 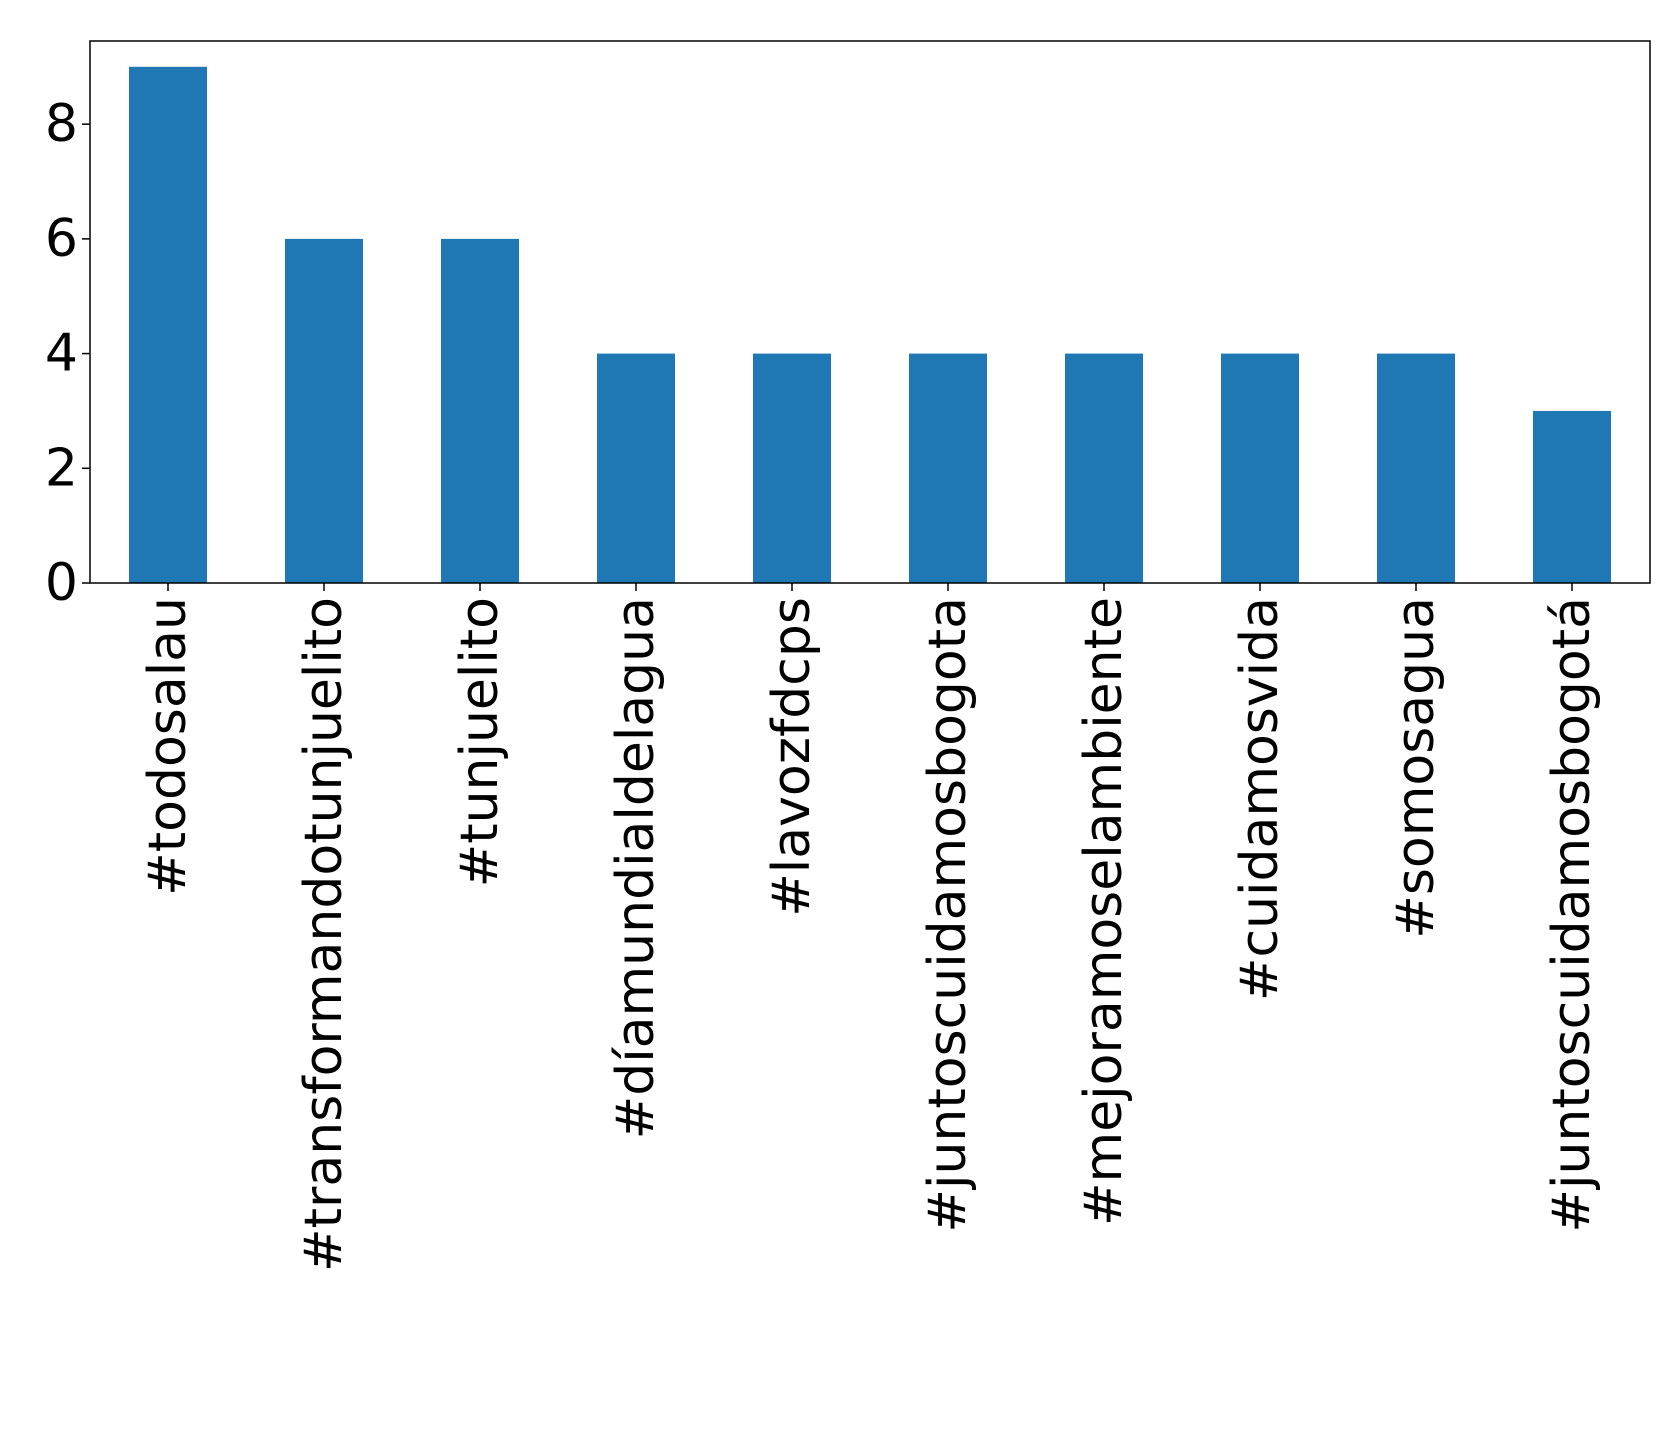 What do you see at coordinates (792, 757) in the screenshot?
I see `x-tick-label-4: #lavozfdcps` at bounding box center [792, 757].